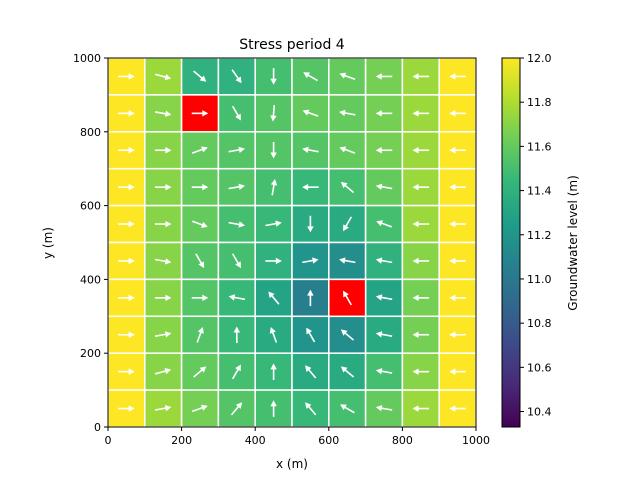 The image size is (640, 480). I want to click on x-tick: 600, so click(328, 437).